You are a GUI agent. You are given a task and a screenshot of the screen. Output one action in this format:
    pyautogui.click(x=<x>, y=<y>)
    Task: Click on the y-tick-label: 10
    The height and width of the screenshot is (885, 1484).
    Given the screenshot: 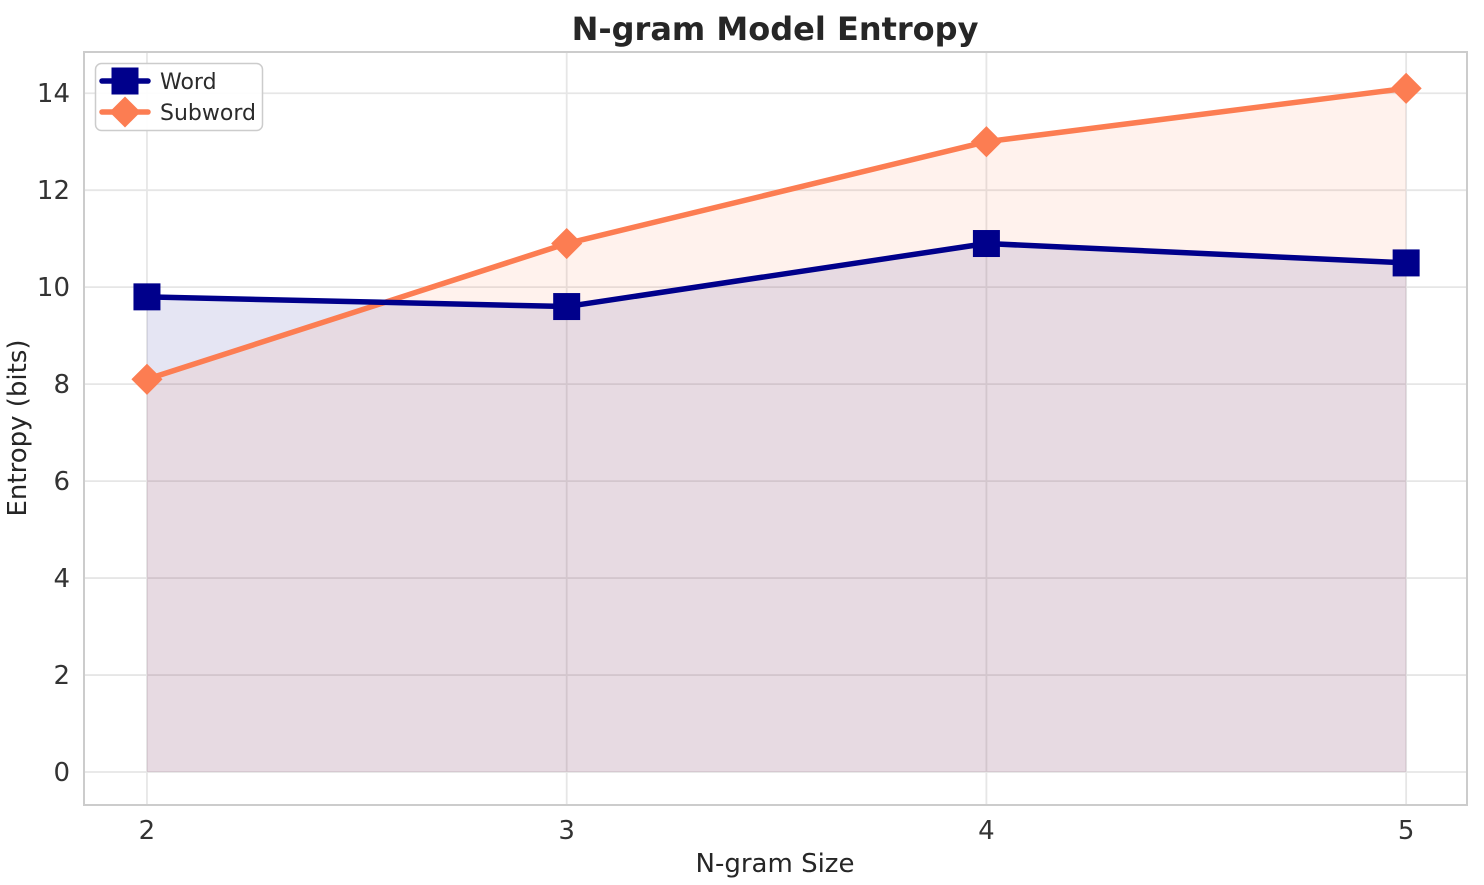 What is the action you would take?
    pyautogui.click(x=53, y=288)
    